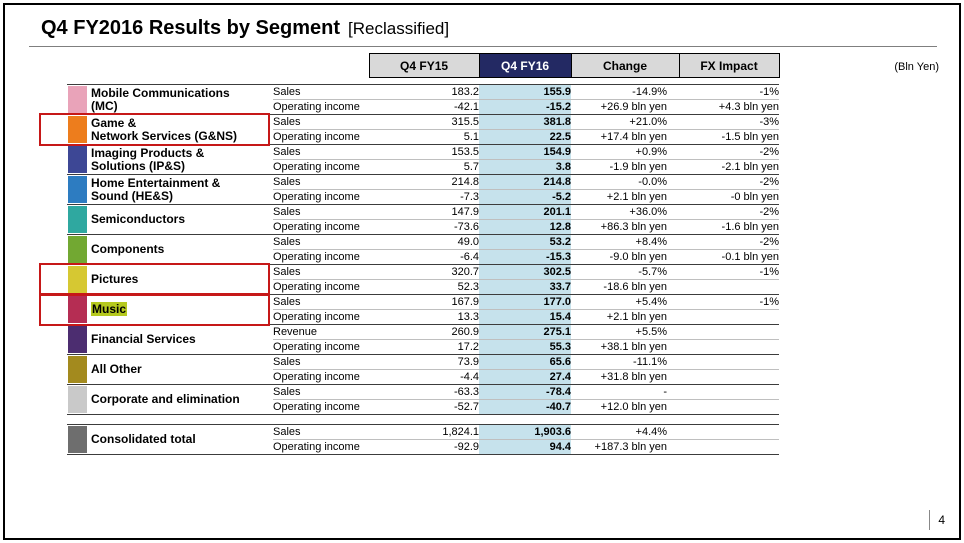 The image size is (964, 543). Describe the element at coordinates (729, 65) in the screenshot. I see `column-header-fx-impact: FX Impact` at that location.